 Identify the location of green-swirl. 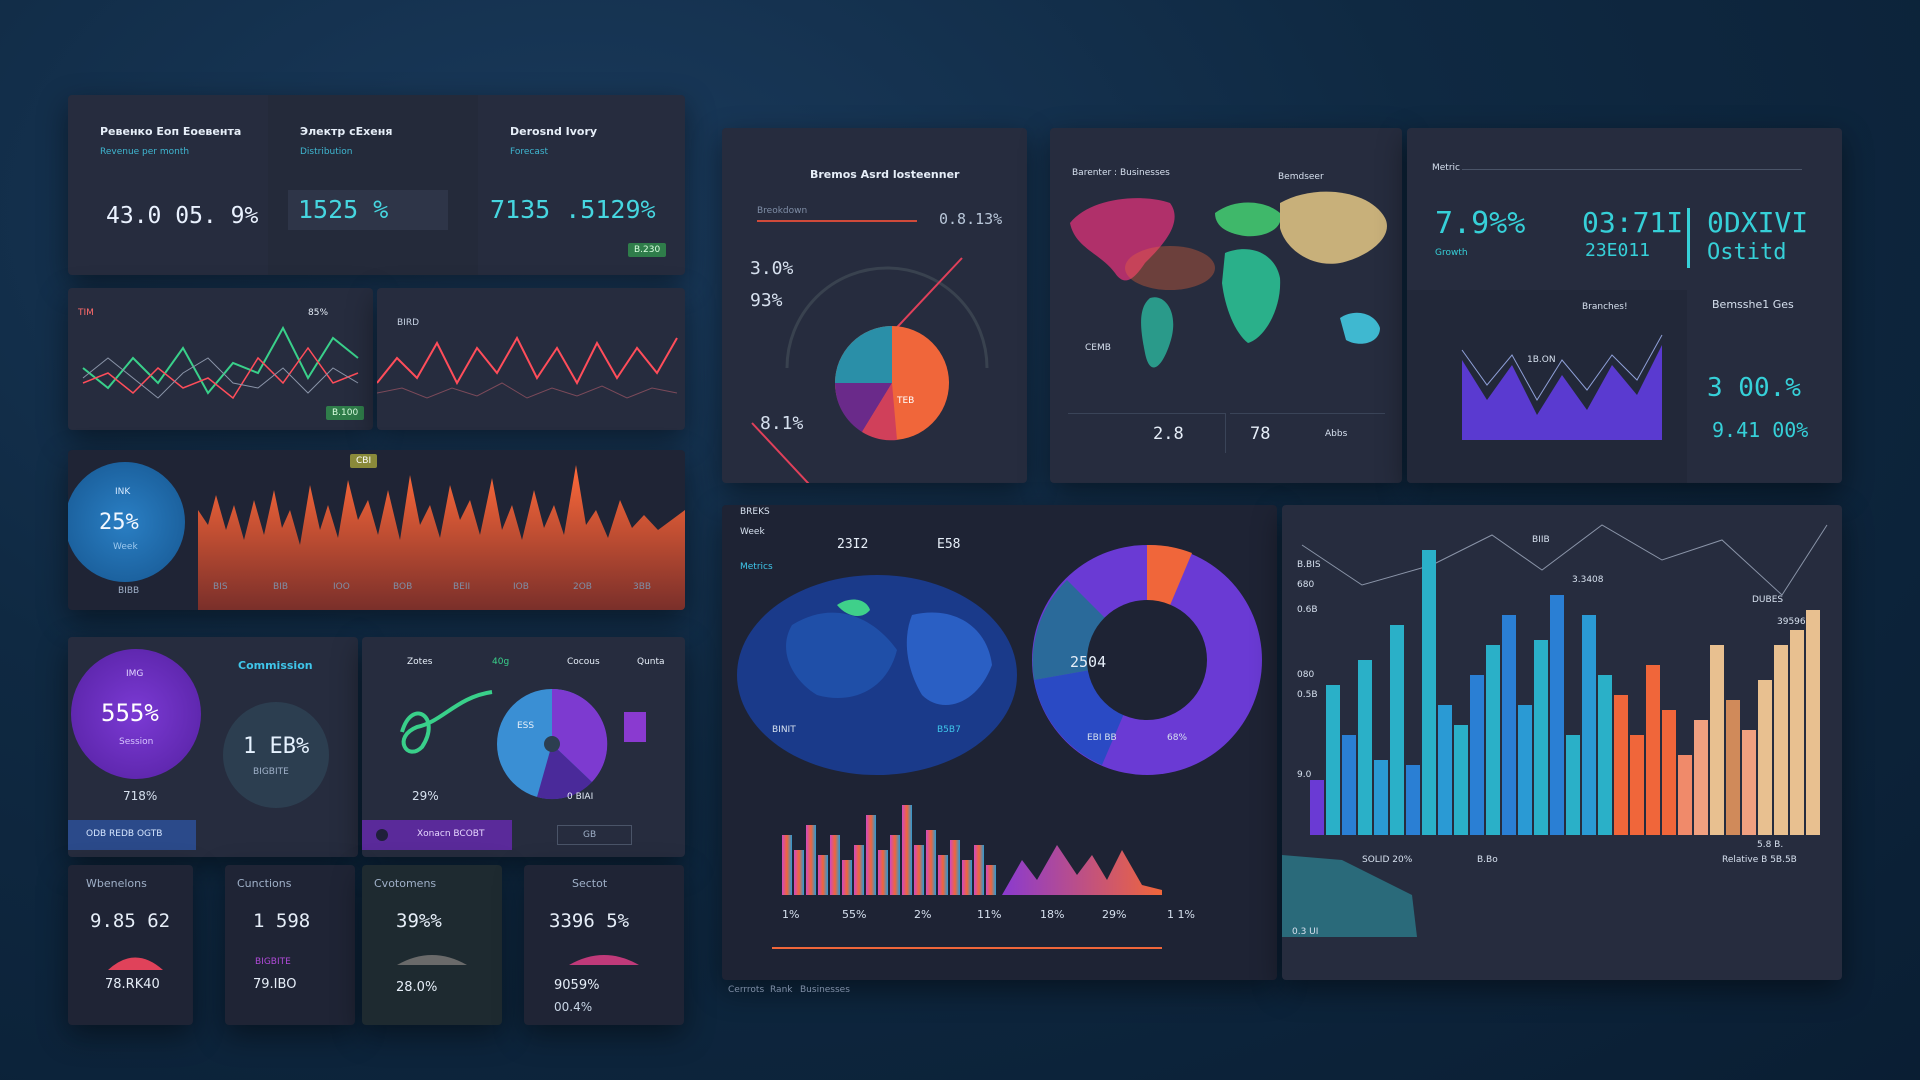
(446, 722).